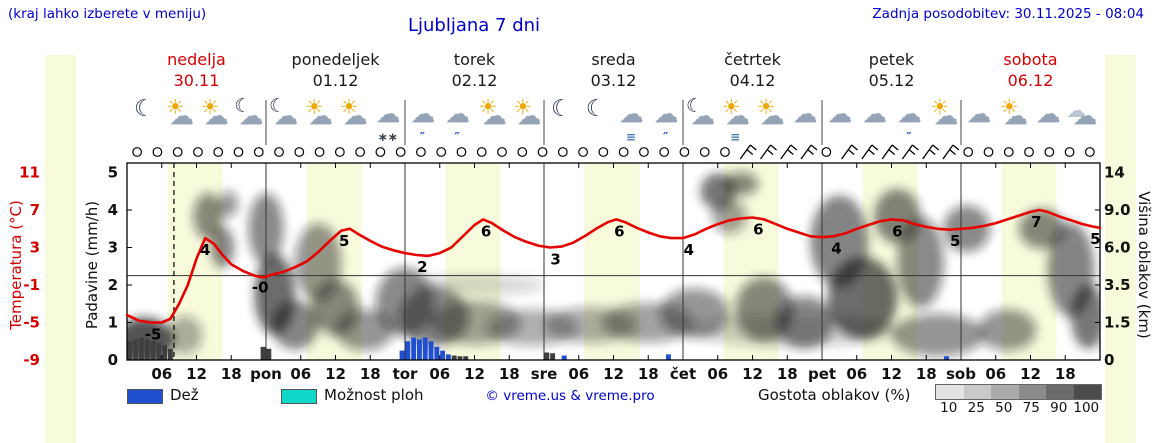 This screenshot has height=443, width=1152. What do you see at coordinates (1030, 70) in the screenshot?
I see `day-header: sobota 06.12` at bounding box center [1030, 70].